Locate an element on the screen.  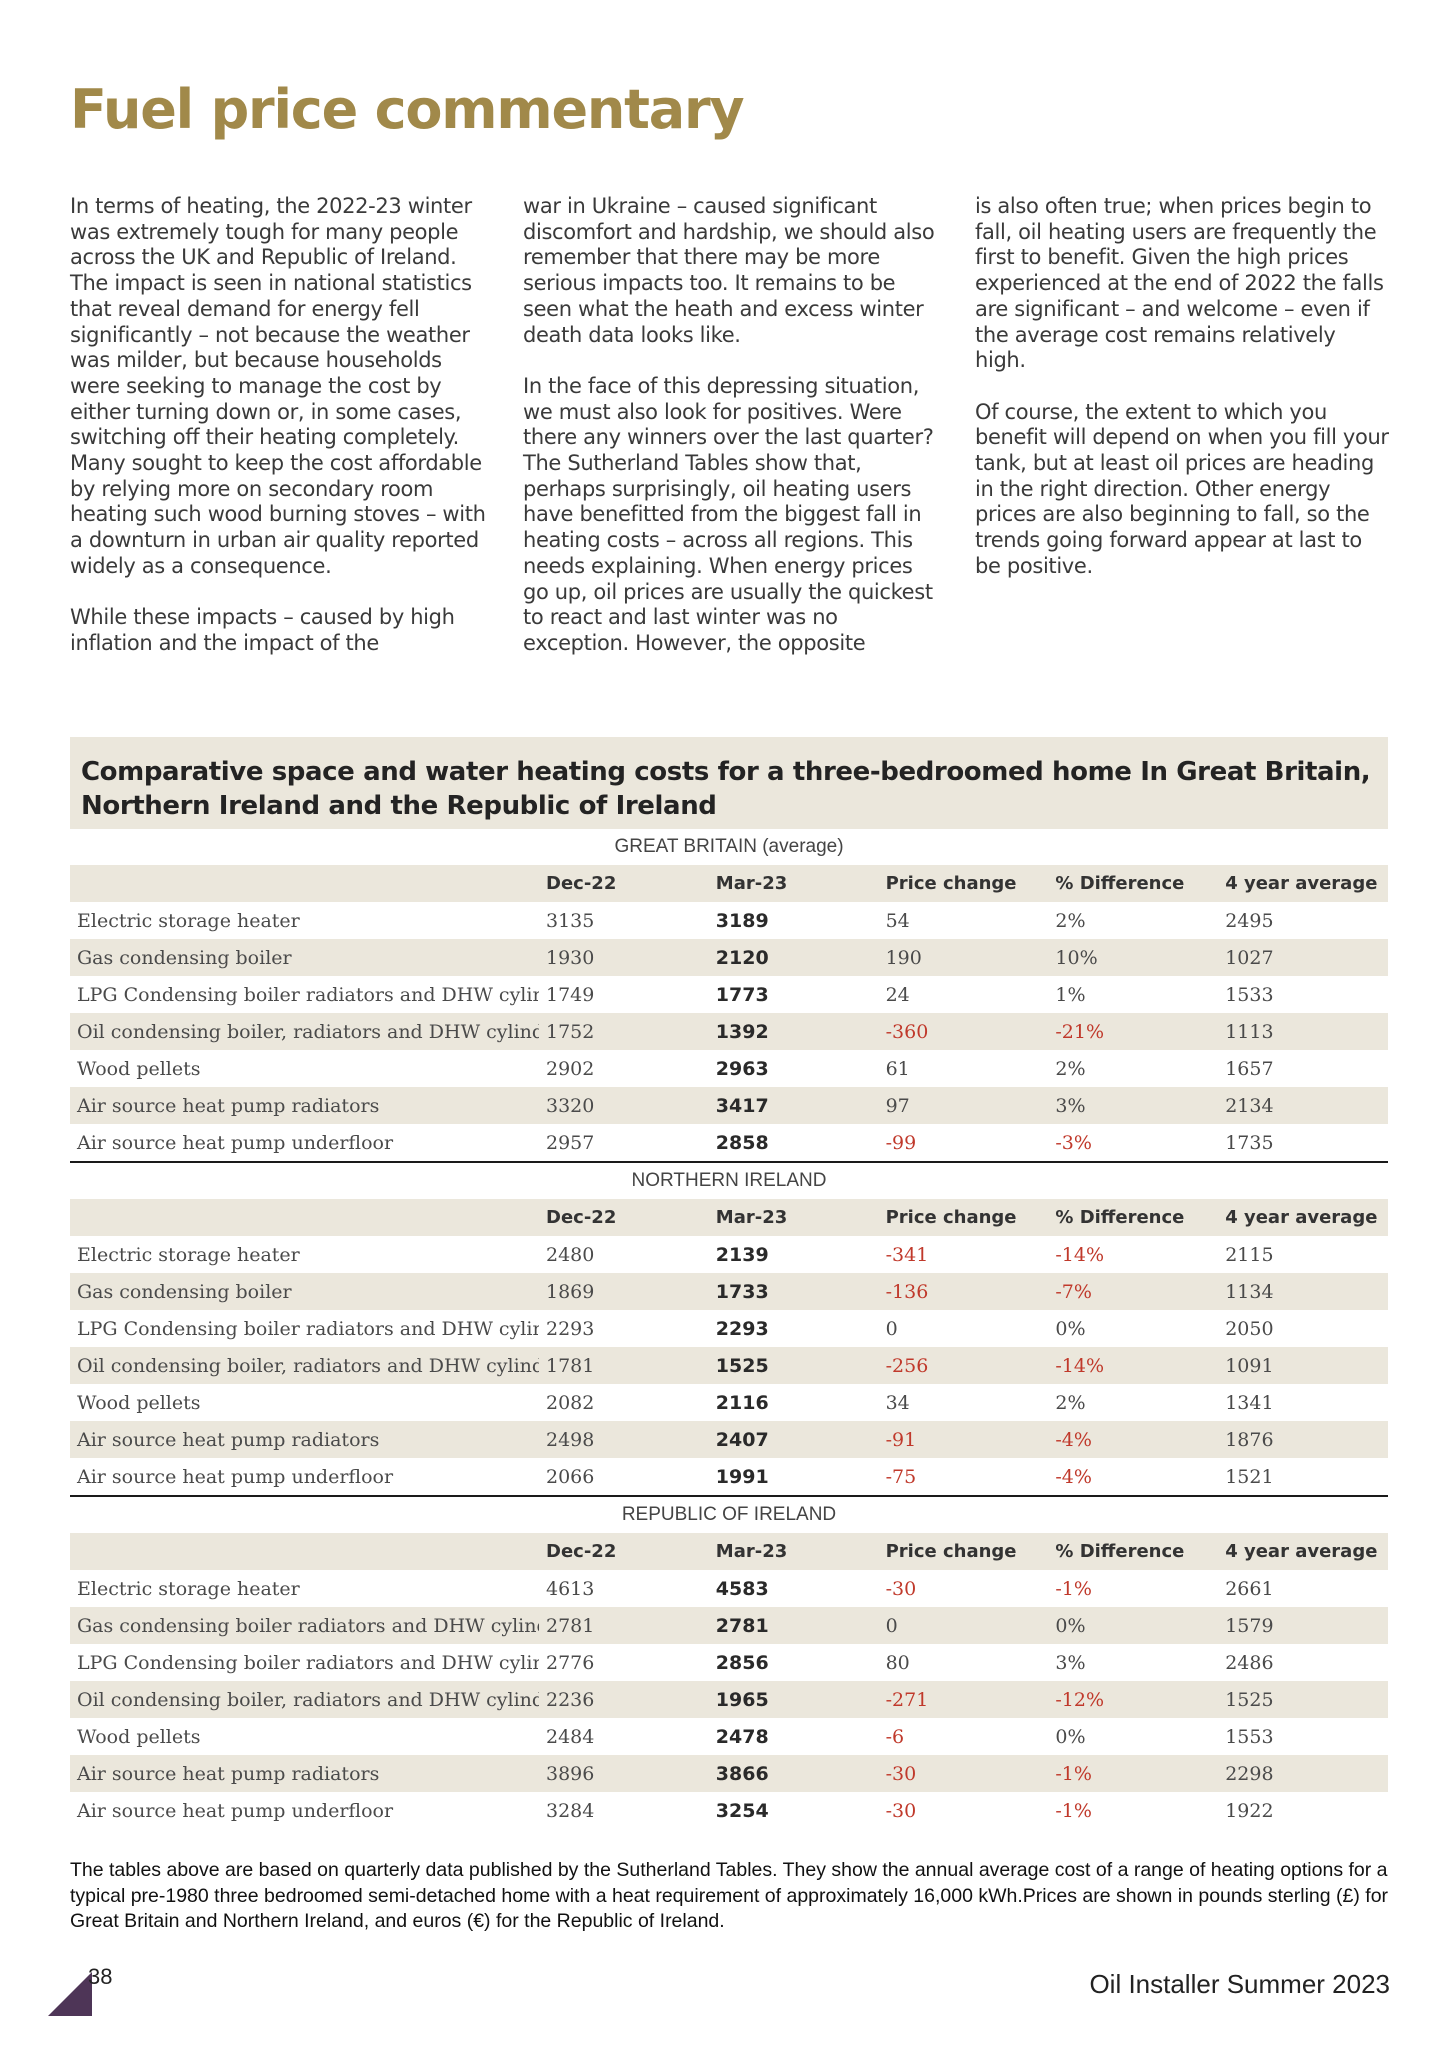
table-cell: 2134 is located at coordinates (1249, 1105).